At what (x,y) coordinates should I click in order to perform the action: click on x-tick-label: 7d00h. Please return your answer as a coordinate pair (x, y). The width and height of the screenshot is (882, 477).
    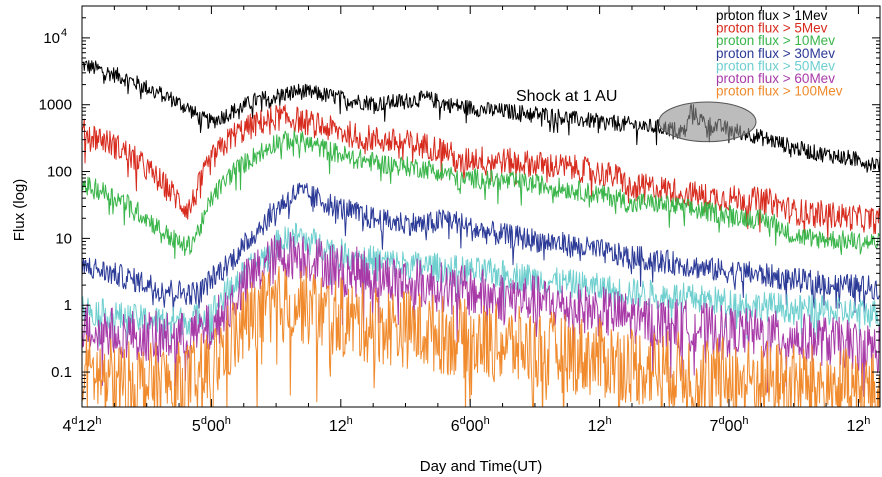
    Looking at the image, I should click on (729, 425).